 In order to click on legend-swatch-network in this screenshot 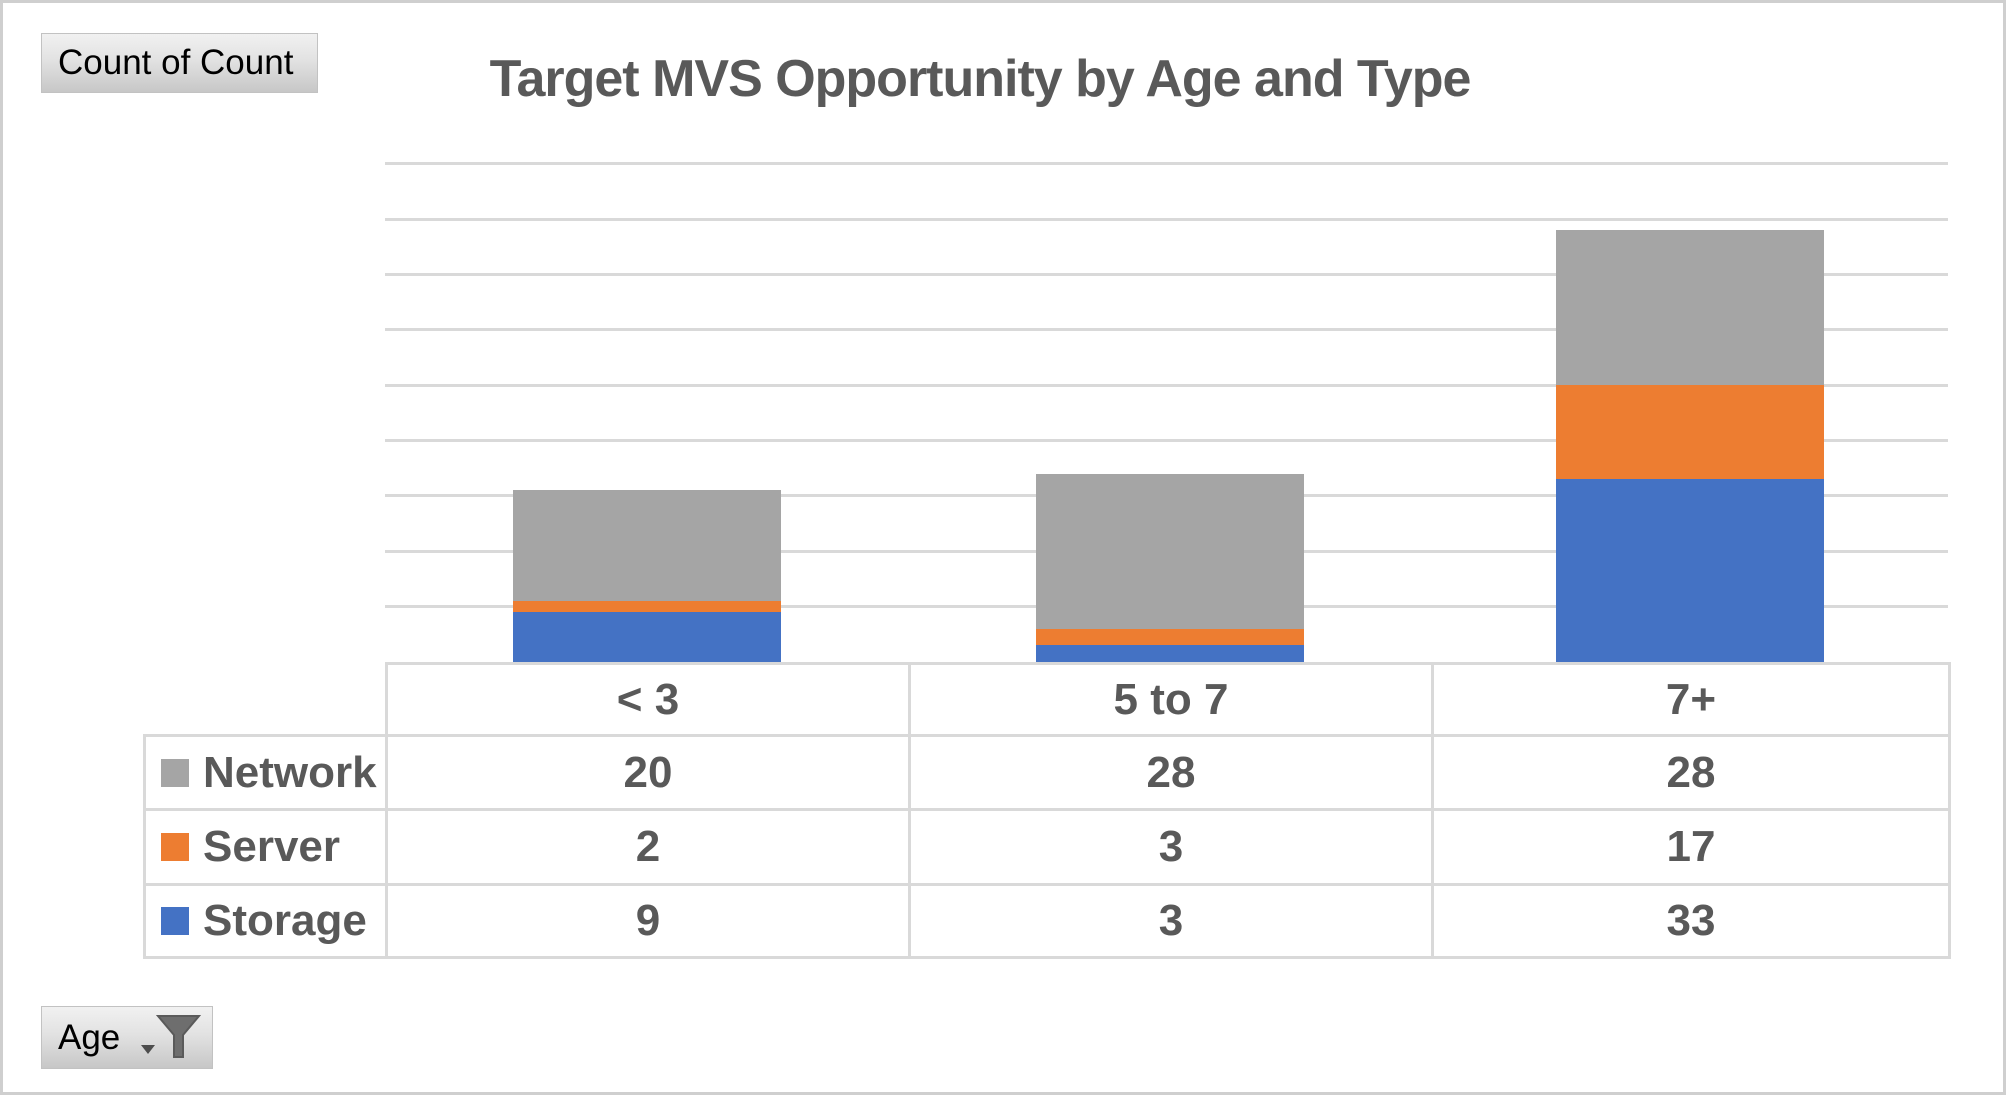, I will do `click(175, 772)`.